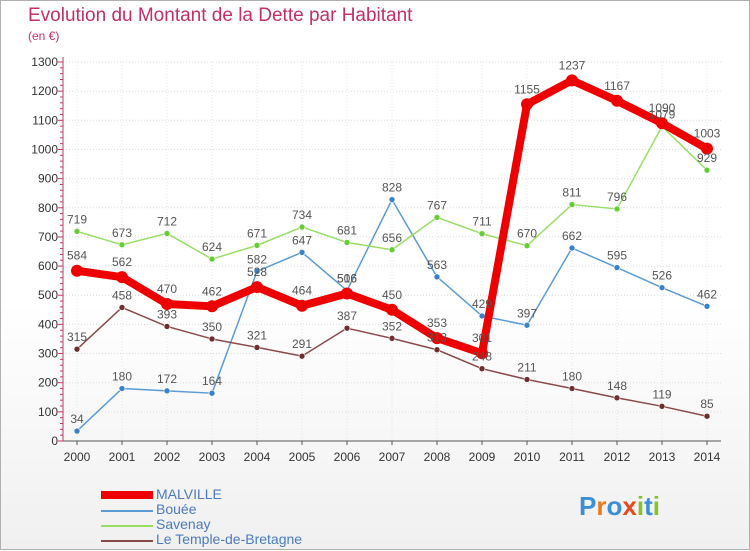 The image size is (750, 551). What do you see at coordinates (167, 221) in the screenshot?
I see `data-label: 712` at bounding box center [167, 221].